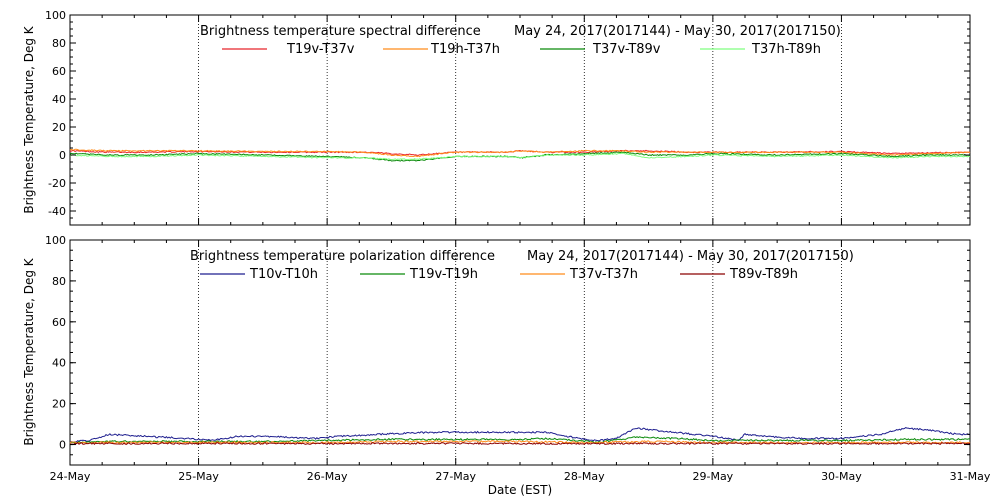  Describe the element at coordinates (57, 183) in the screenshot. I see `y-tick-label: -20` at that location.